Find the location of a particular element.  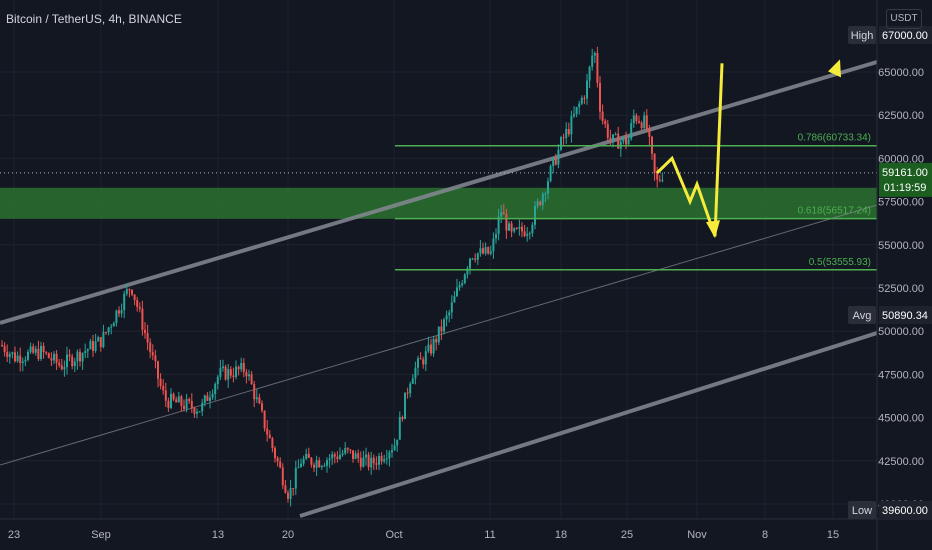

time-tick-label: 25 is located at coordinates (627, 535).